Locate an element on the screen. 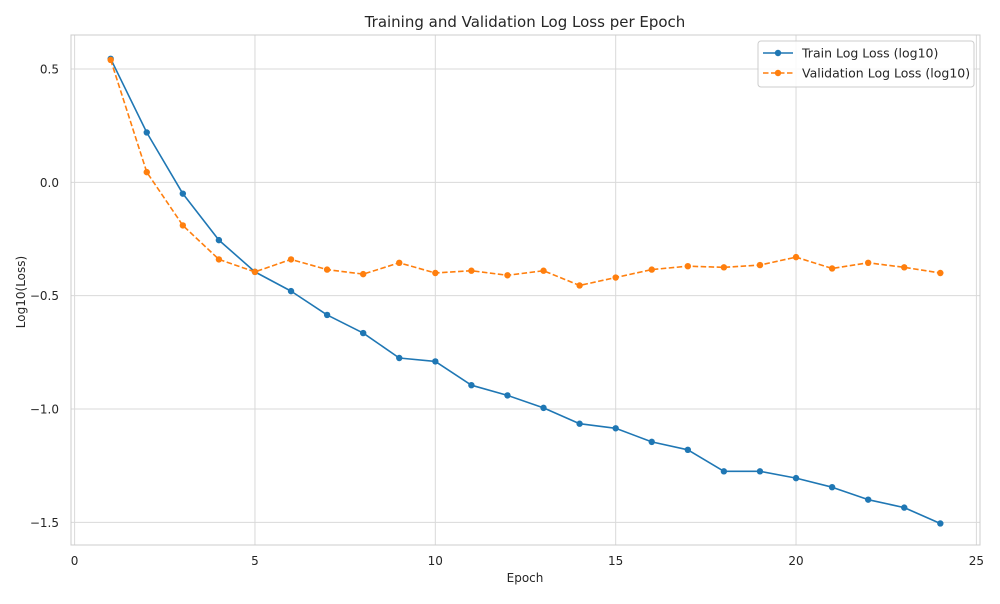 The image size is (1000, 604). y-tick-label: 0.0 is located at coordinates (49, 183).